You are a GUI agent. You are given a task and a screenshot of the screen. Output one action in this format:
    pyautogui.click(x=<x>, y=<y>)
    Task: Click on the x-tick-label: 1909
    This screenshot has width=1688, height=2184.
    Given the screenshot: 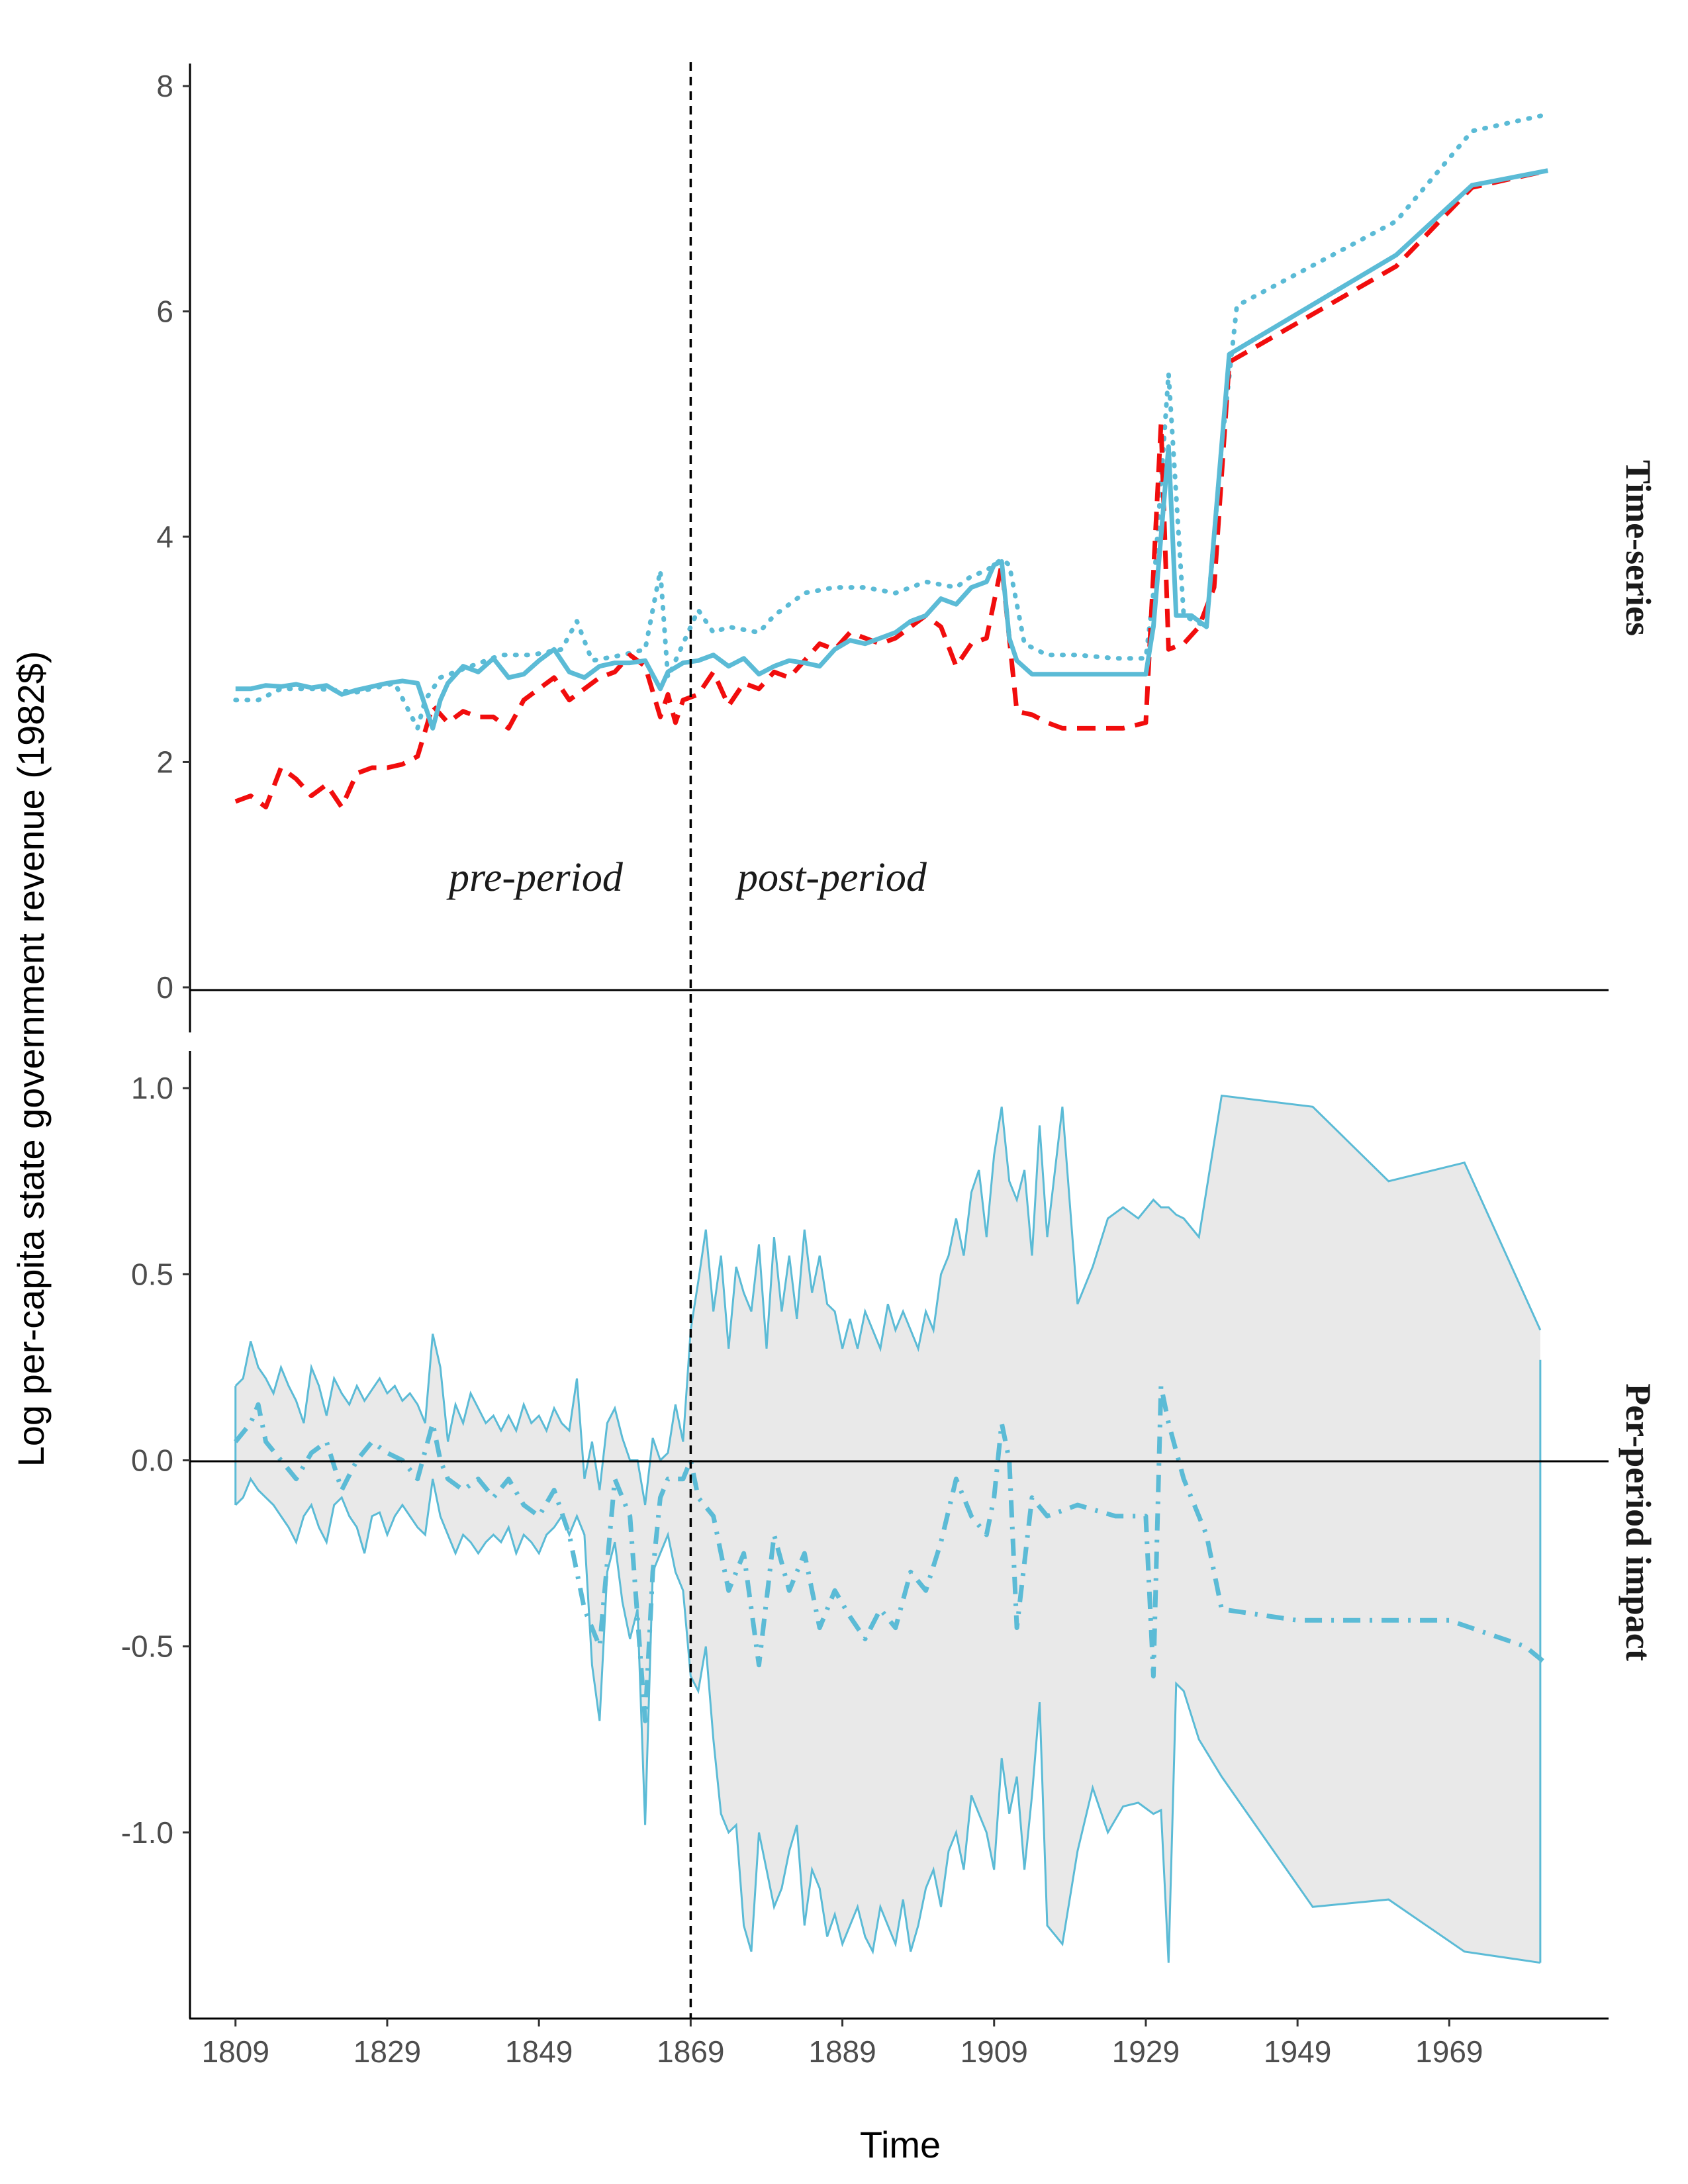 What is the action you would take?
    pyautogui.click(x=994, y=2051)
    